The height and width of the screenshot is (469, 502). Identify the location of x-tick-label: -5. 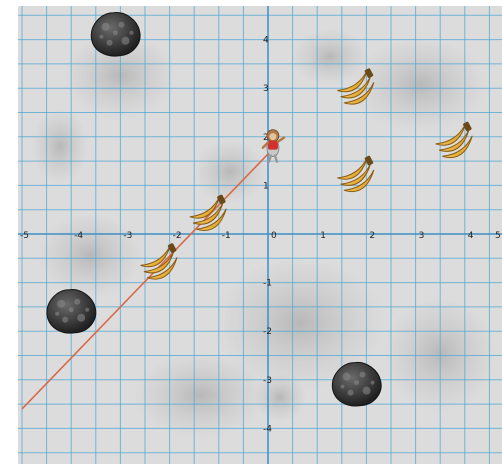
(24, 236).